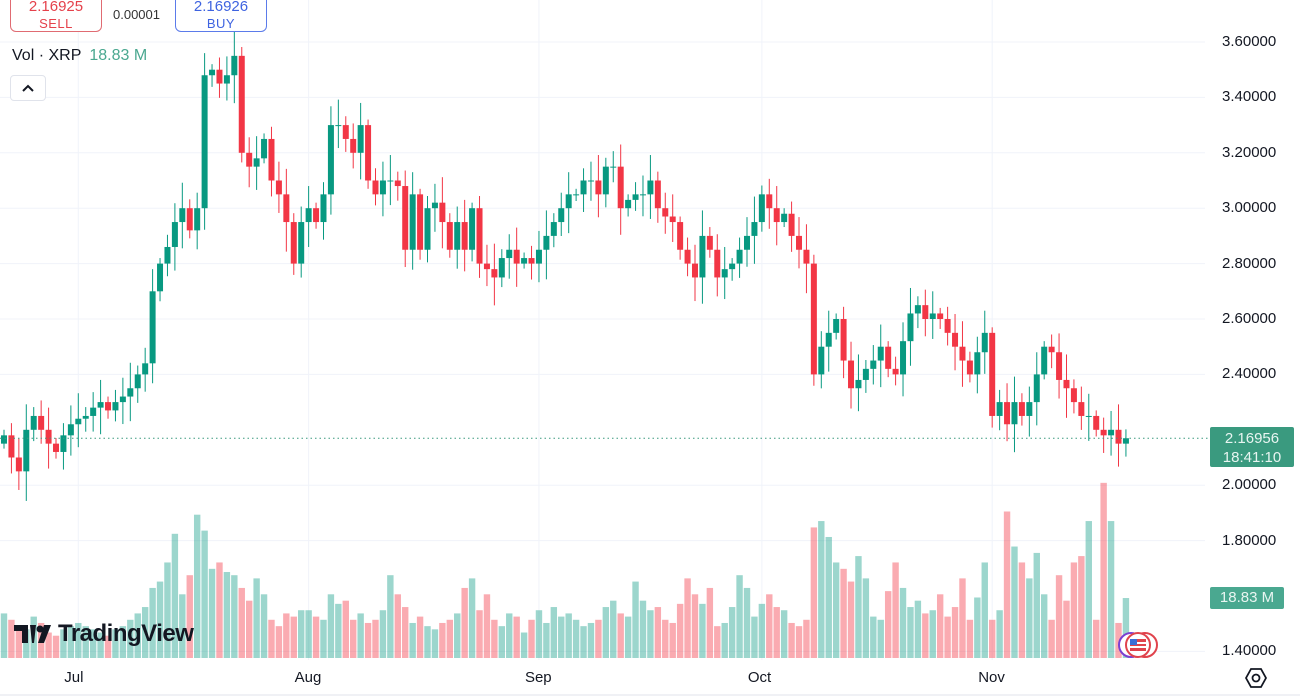 The width and height of the screenshot is (1300, 700). Describe the element at coordinates (1249, 152) in the screenshot. I see `price-axis-label: 3.20000` at that location.